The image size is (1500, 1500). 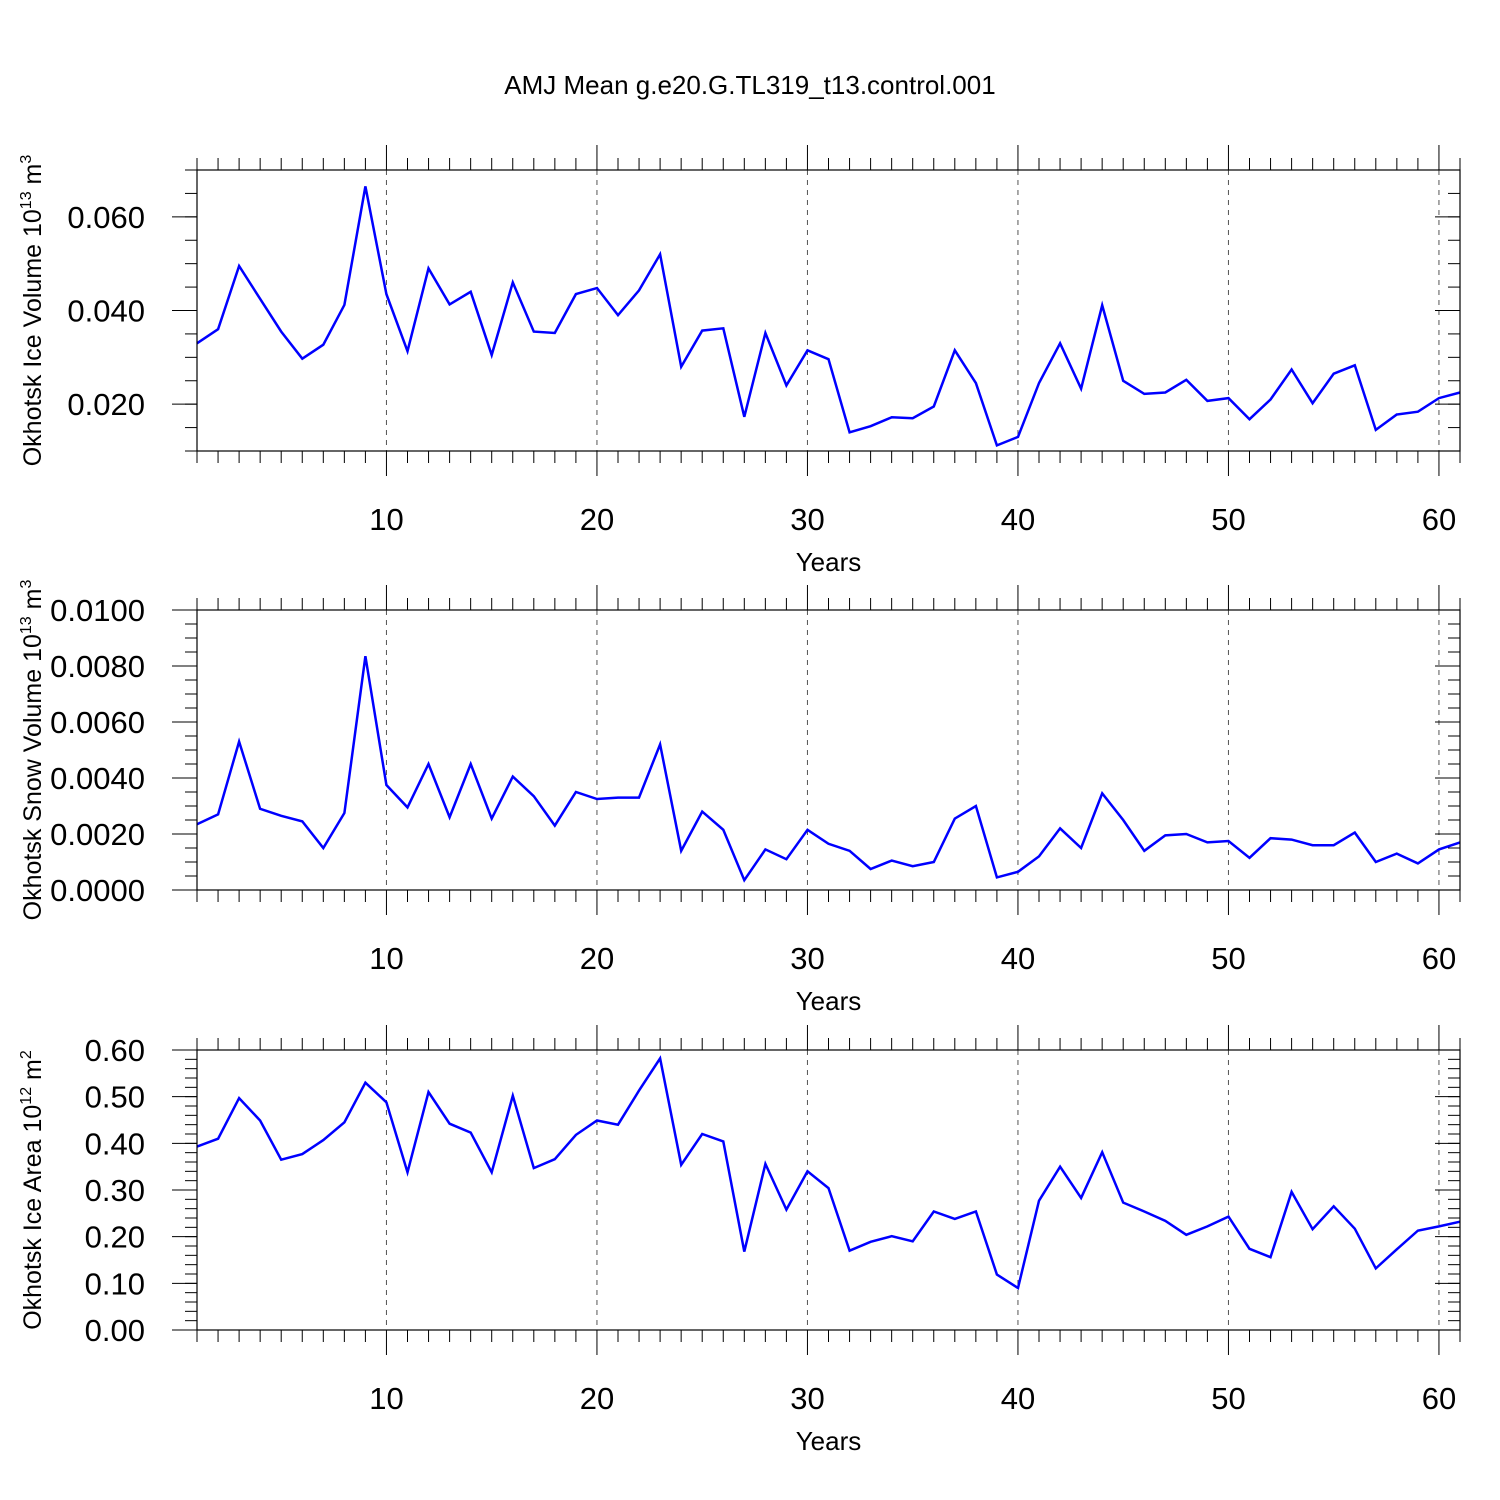 What do you see at coordinates (97, 722) in the screenshot?
I see `y-tick-label: 0.0060` at bounding box center [97, 722].